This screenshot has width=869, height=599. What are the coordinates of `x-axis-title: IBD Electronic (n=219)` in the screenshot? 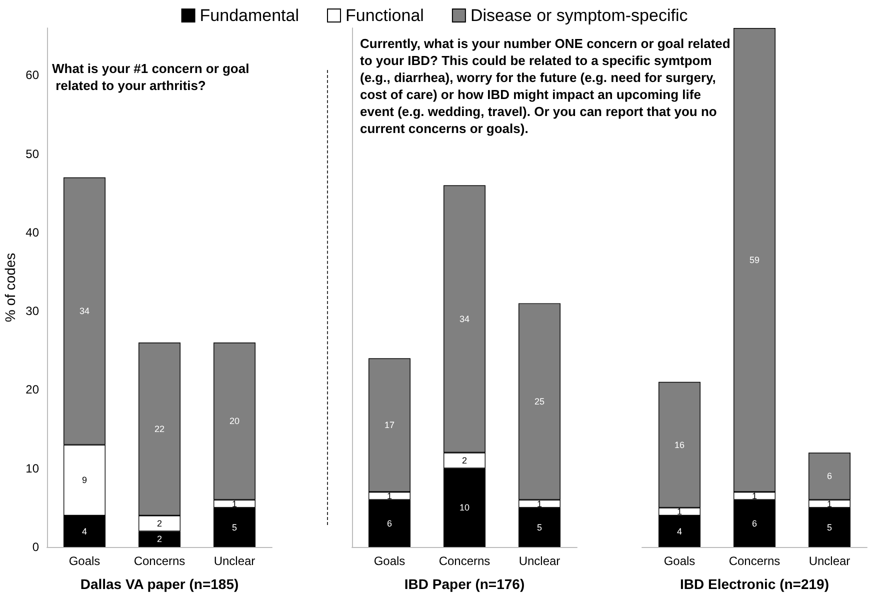 It's located at (754, 584).